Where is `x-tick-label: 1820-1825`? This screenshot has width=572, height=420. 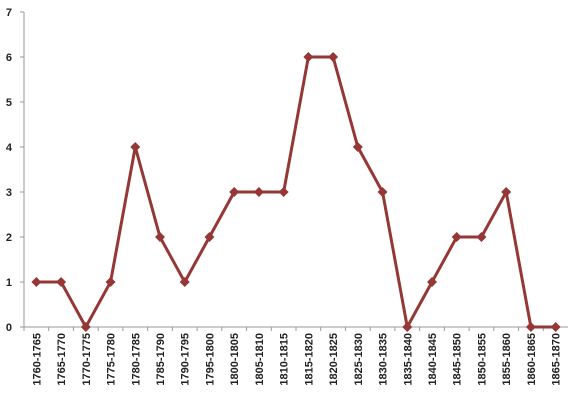 x-tick-label: 1820-1825 is located at coordinates (334, 359).